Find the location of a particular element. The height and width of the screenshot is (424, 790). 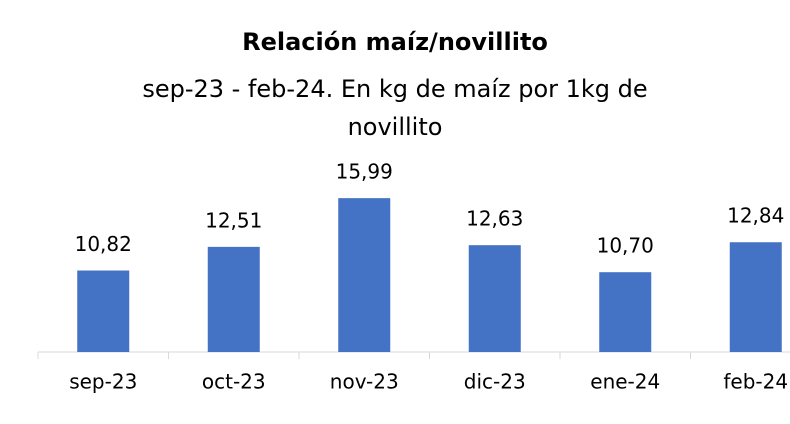

x-tick-label: dic-23 is located at coordinates (495, 382).